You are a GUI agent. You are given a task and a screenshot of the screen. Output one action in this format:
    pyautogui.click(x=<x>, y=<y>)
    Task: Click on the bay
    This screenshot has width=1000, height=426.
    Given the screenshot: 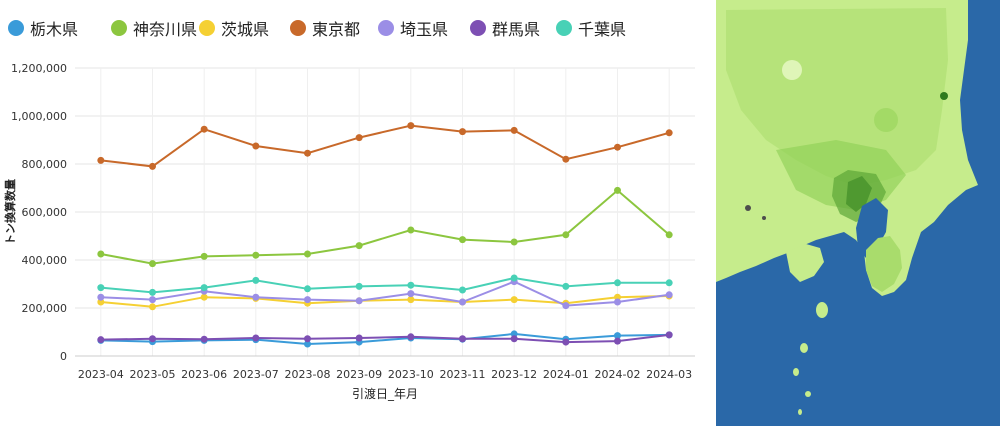 What is the action you would take?
    pyautogui.click(x=872, y=228)
    